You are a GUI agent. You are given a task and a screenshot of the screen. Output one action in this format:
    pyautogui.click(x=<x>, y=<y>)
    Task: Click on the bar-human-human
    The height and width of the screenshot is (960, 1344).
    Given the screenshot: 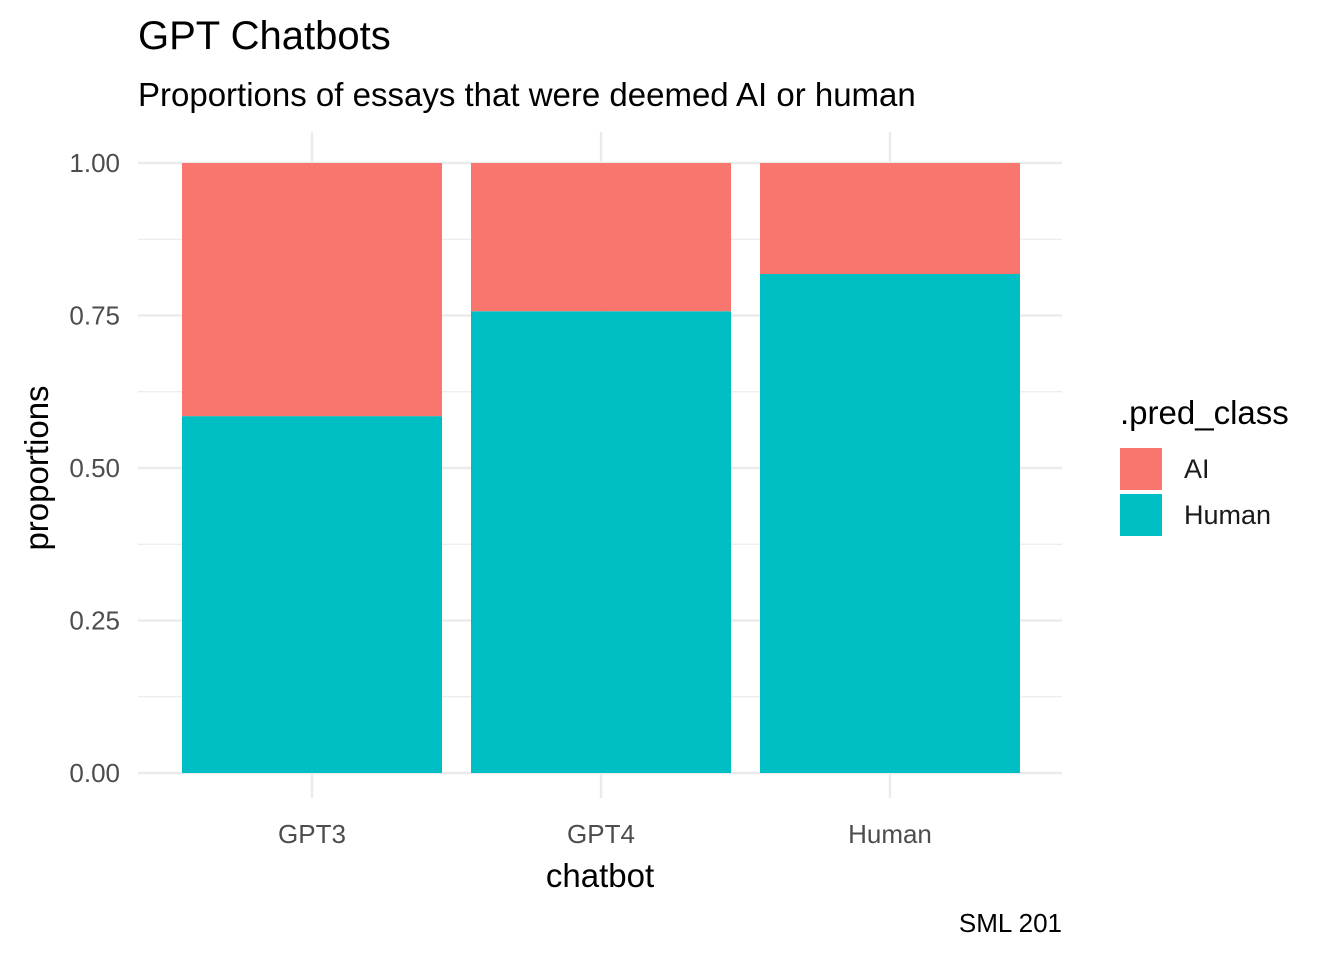 What is the action you would take?
    pyautogui.click(x=890, y=523)
    